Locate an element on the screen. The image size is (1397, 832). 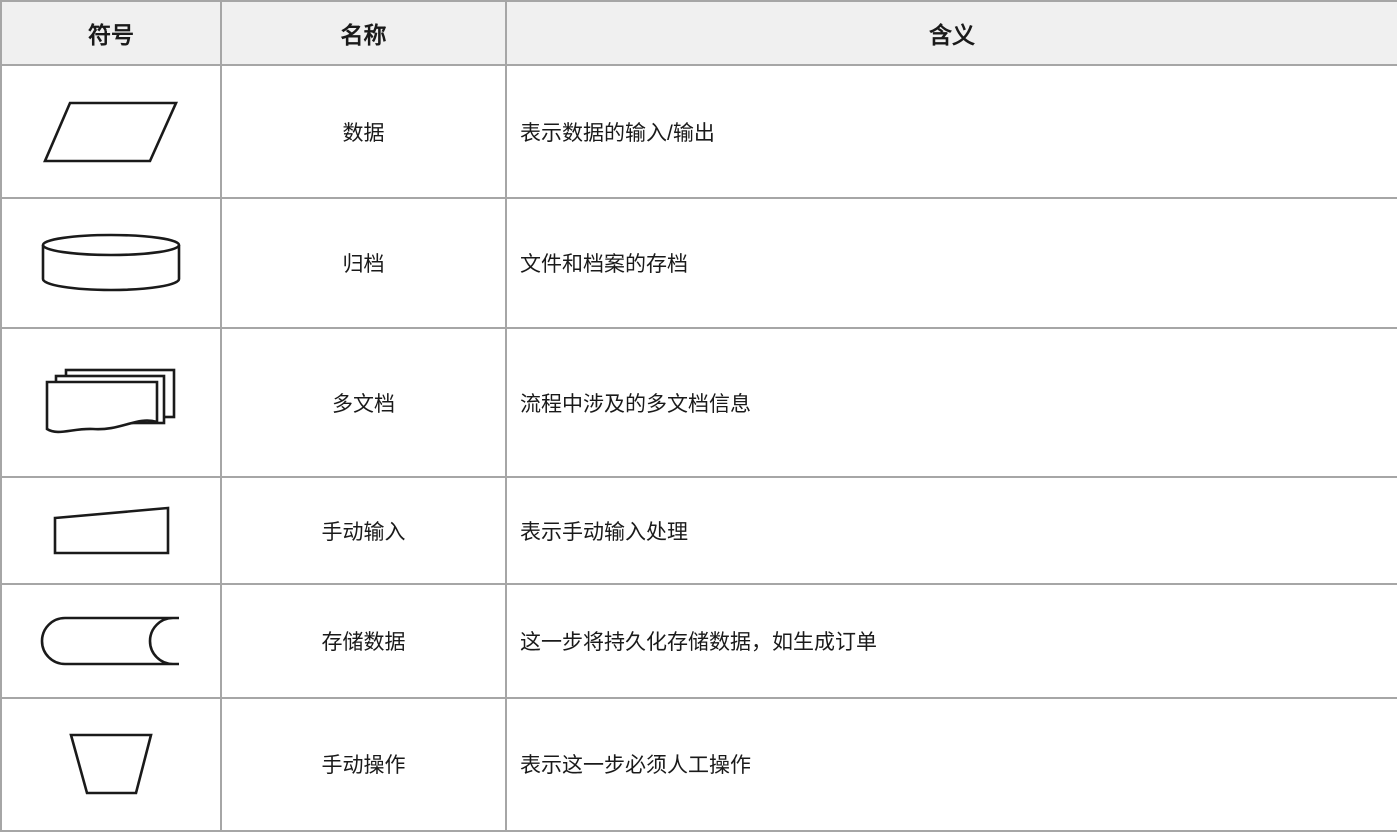
parallelogram-data-icon is located at coordinates (111, 131).